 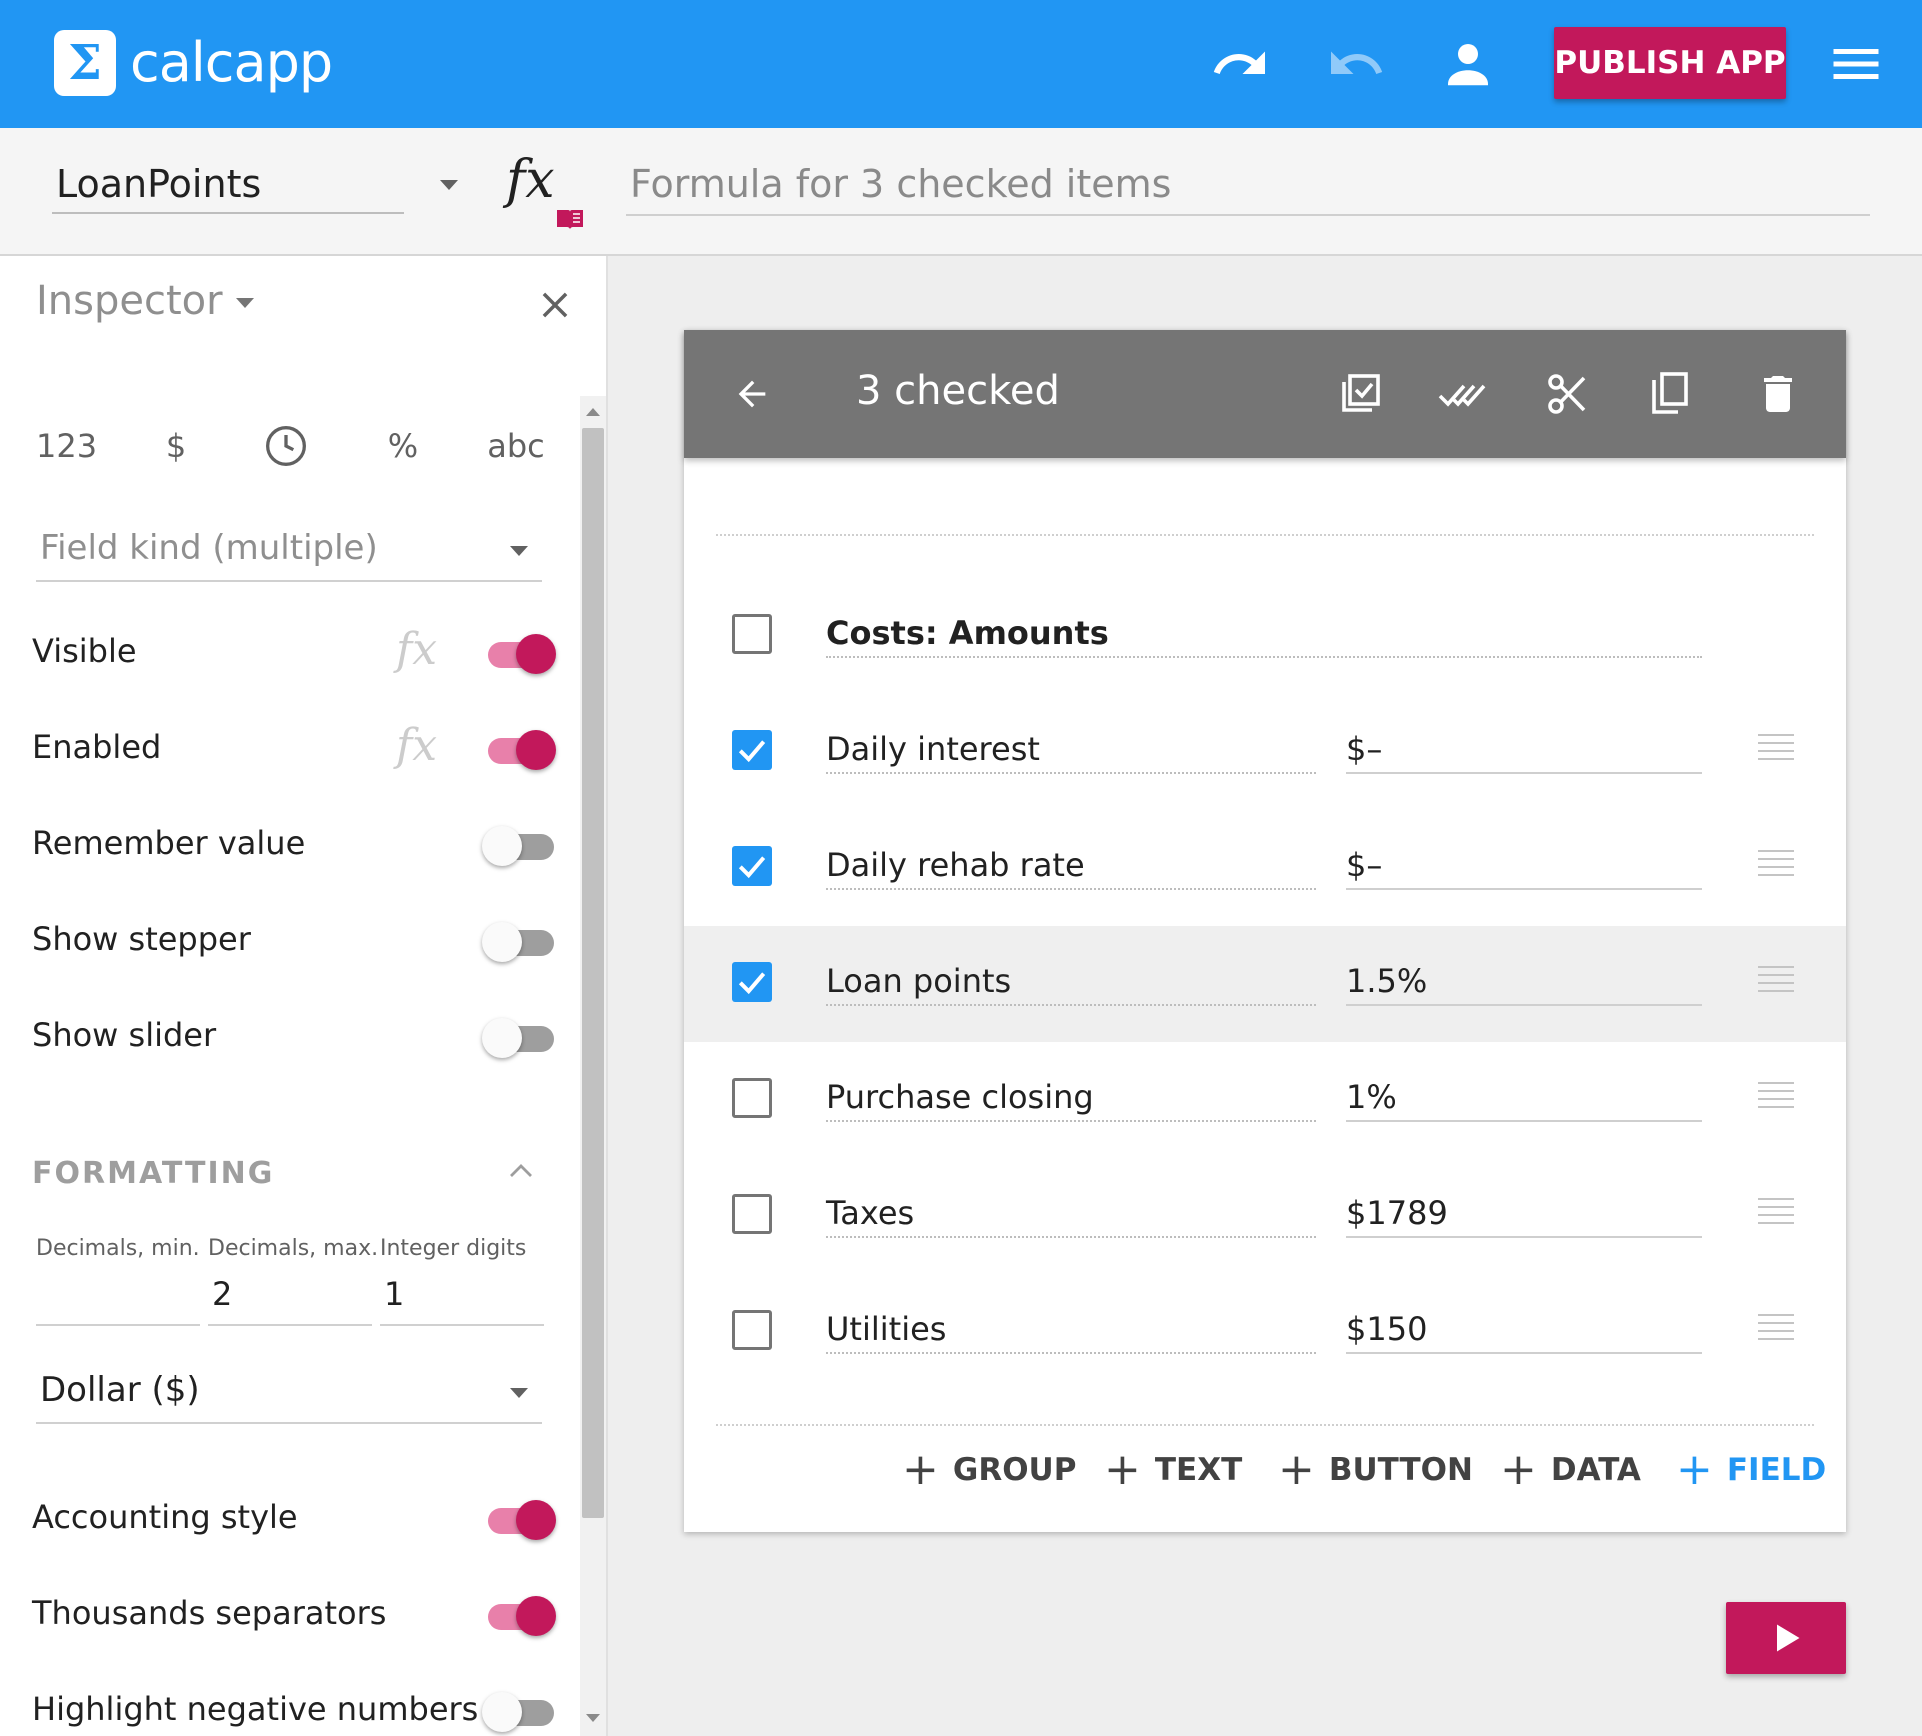 What do you see at coordinates (555, 305) in the screenshot?
I see `close-icon` at bounding box center [555, 305].